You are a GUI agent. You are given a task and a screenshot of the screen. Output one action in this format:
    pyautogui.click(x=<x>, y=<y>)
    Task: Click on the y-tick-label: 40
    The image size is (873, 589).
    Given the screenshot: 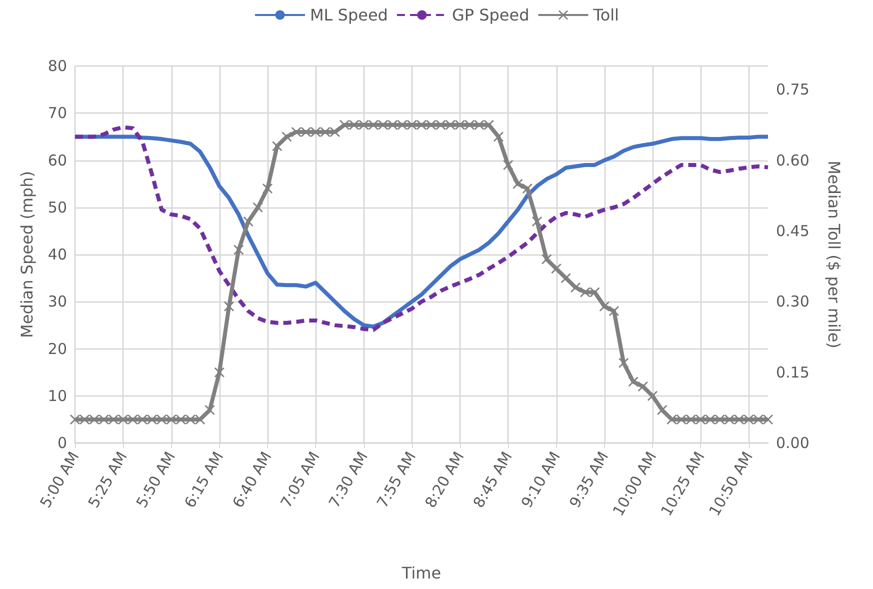 What is the action you would take?
    pyautogui.click(x=57, y=255)
    